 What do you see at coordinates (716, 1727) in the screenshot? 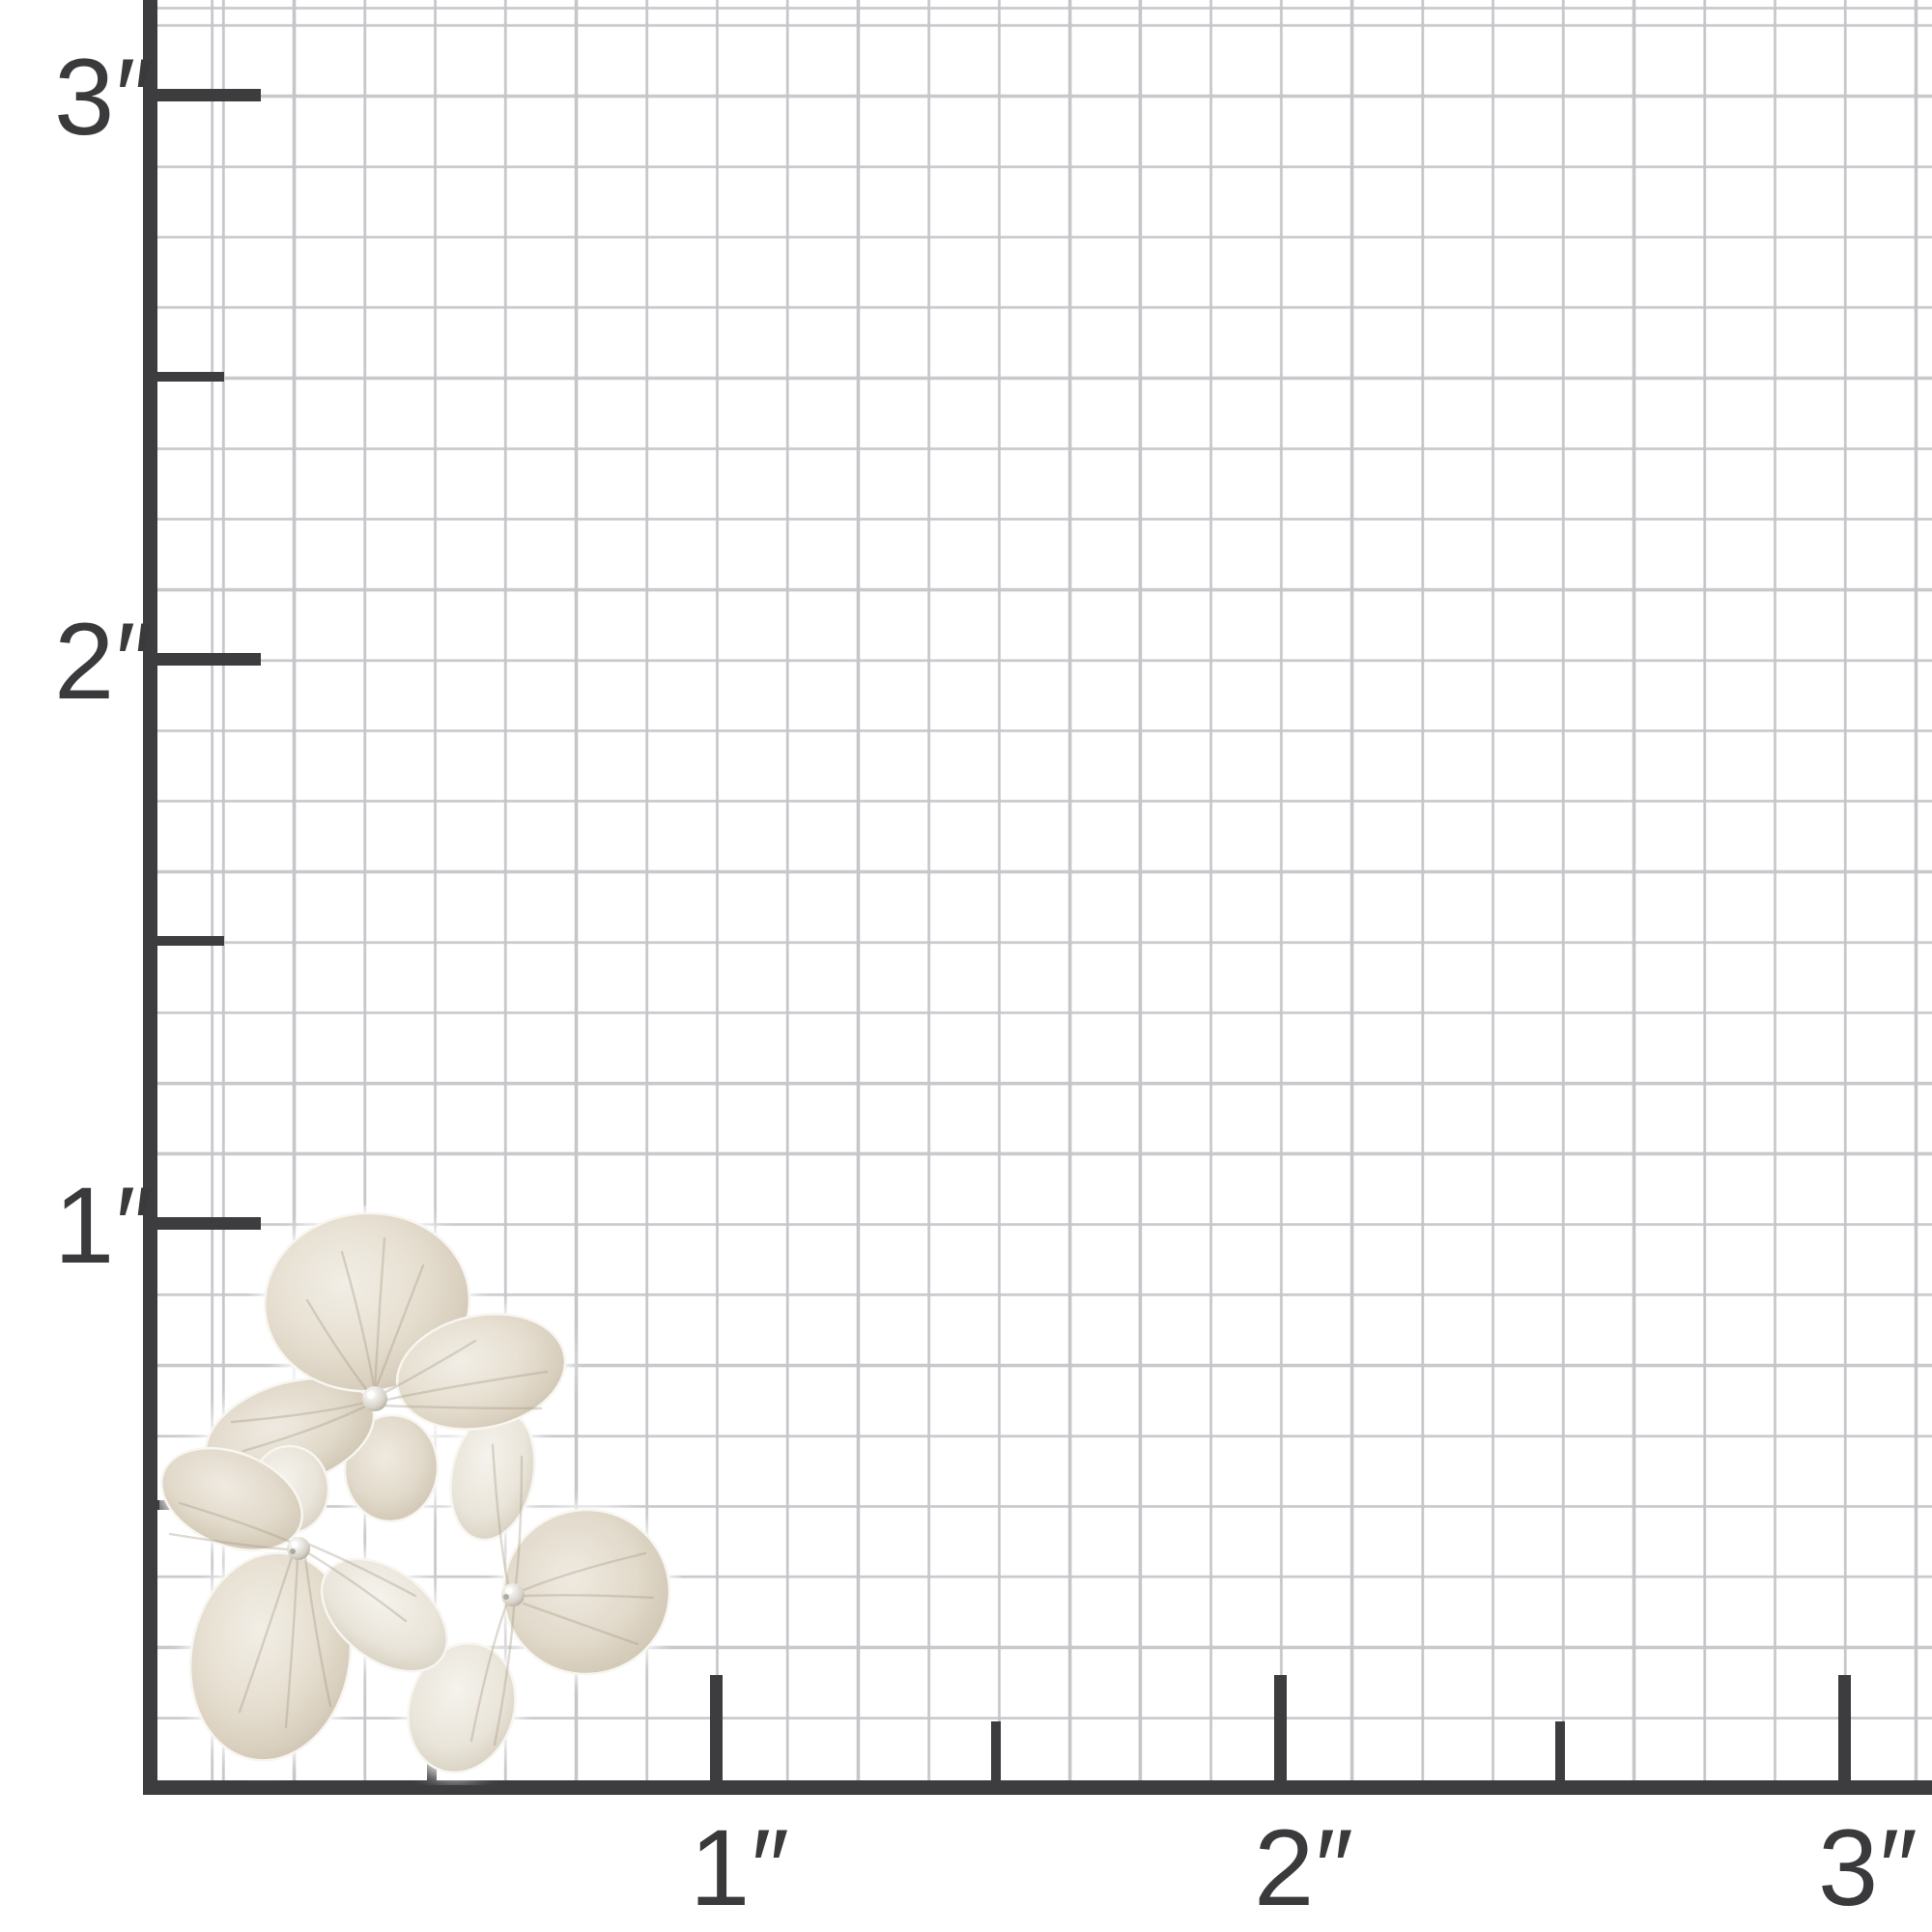
I see `x-axis-major-tick-1in` at bounding box center [716, 1727].